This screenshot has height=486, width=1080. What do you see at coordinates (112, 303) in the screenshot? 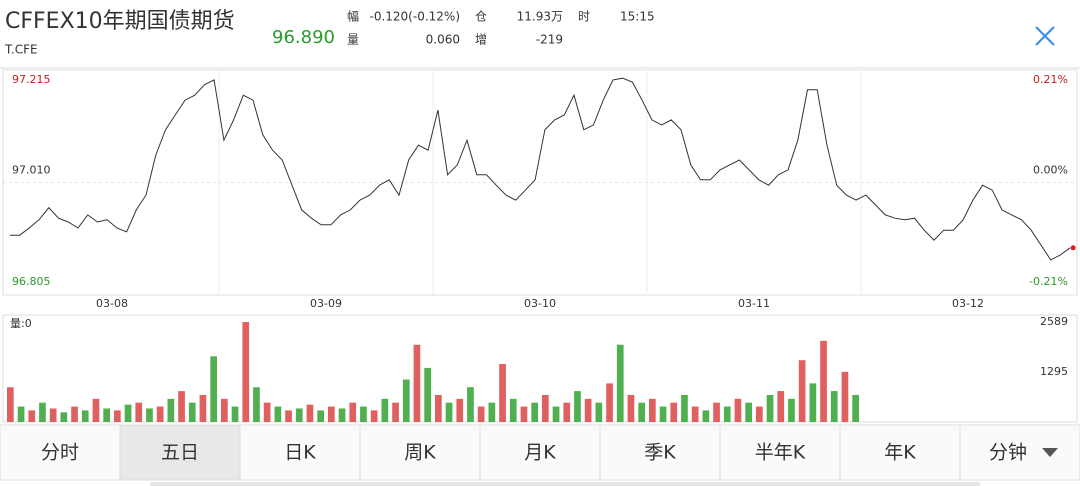
I see `x-tick-label: 03-08` at bounding box center [112, 303].